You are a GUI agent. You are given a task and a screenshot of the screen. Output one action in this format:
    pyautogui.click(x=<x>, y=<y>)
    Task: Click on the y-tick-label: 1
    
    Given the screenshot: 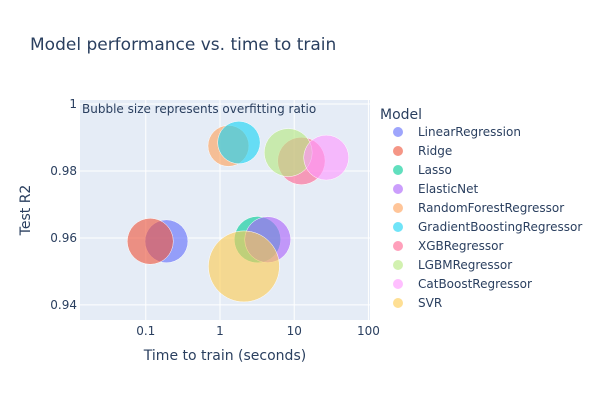 What is the action you would take?
    pyautogui.click(x=73, y=104)
    